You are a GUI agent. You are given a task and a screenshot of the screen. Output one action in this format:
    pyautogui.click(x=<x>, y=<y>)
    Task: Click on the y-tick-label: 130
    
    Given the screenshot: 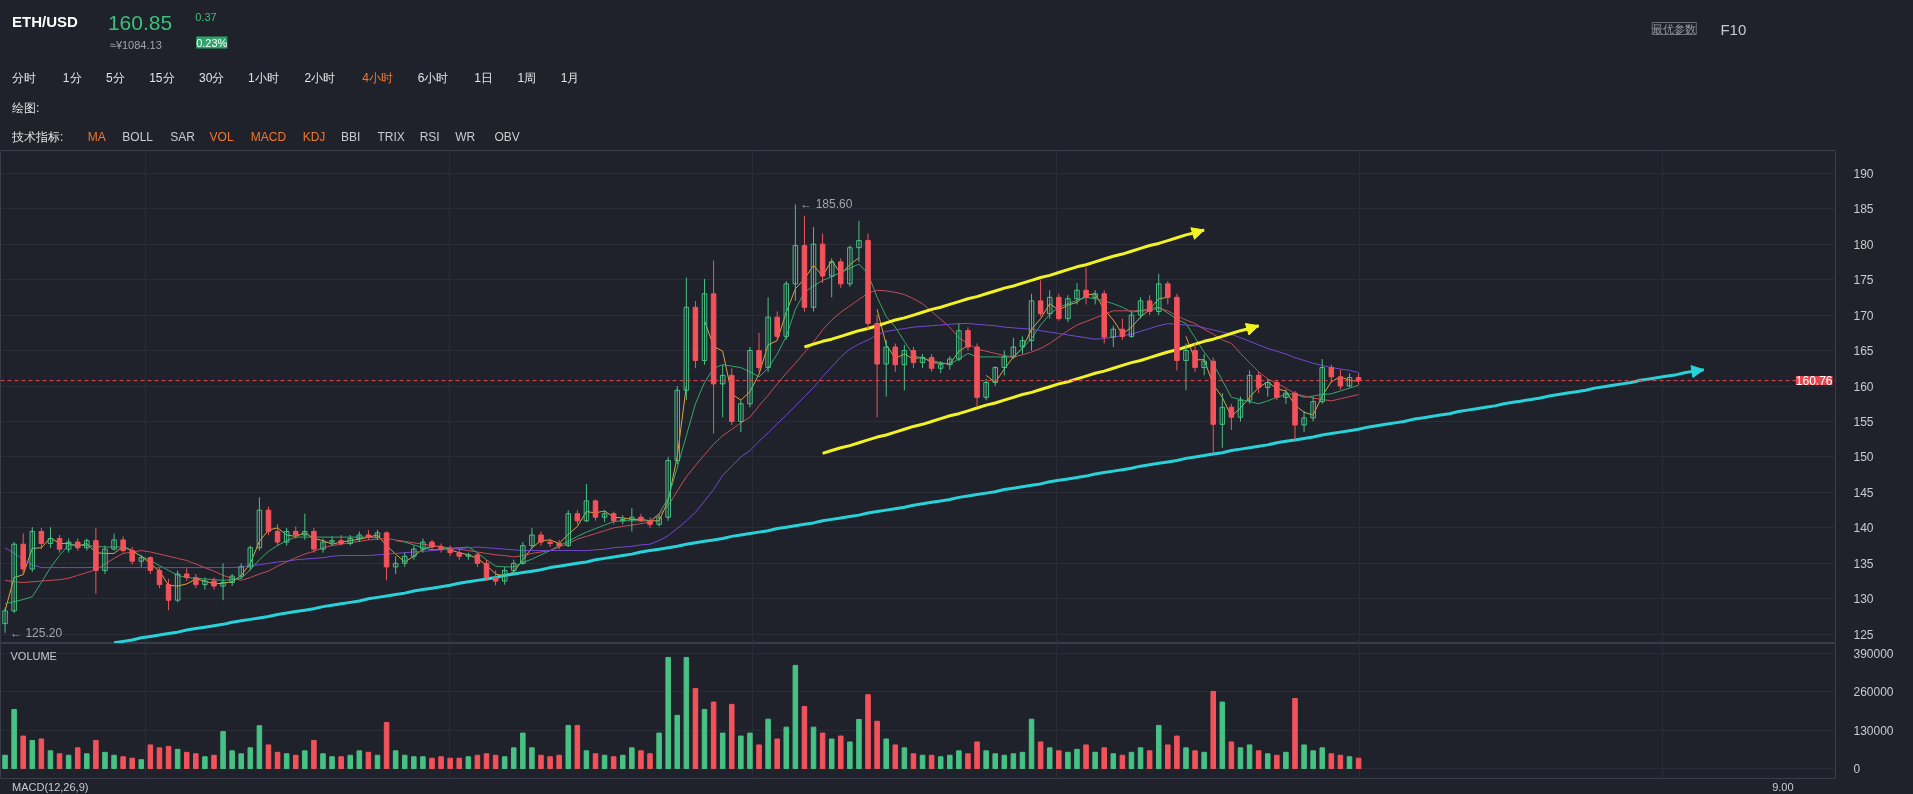 What is the action you would take?
    pyautogui.click(x=1863, y=599)
    